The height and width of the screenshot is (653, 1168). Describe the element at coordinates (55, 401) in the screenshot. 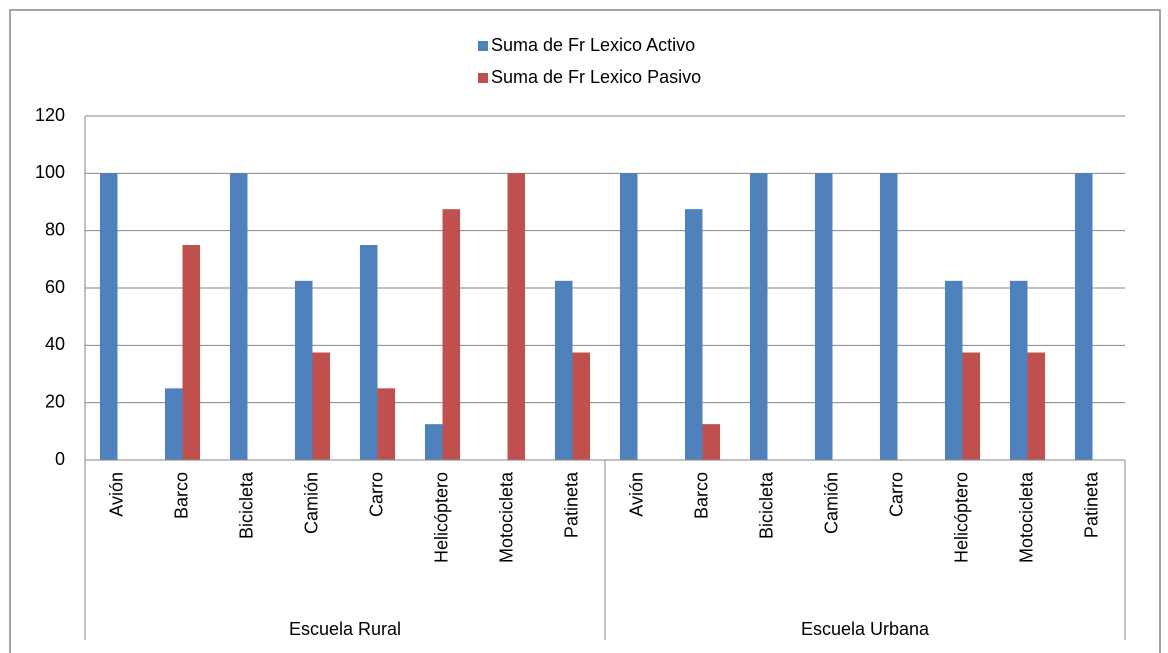

I see `y-tick-label: 20` at that location.